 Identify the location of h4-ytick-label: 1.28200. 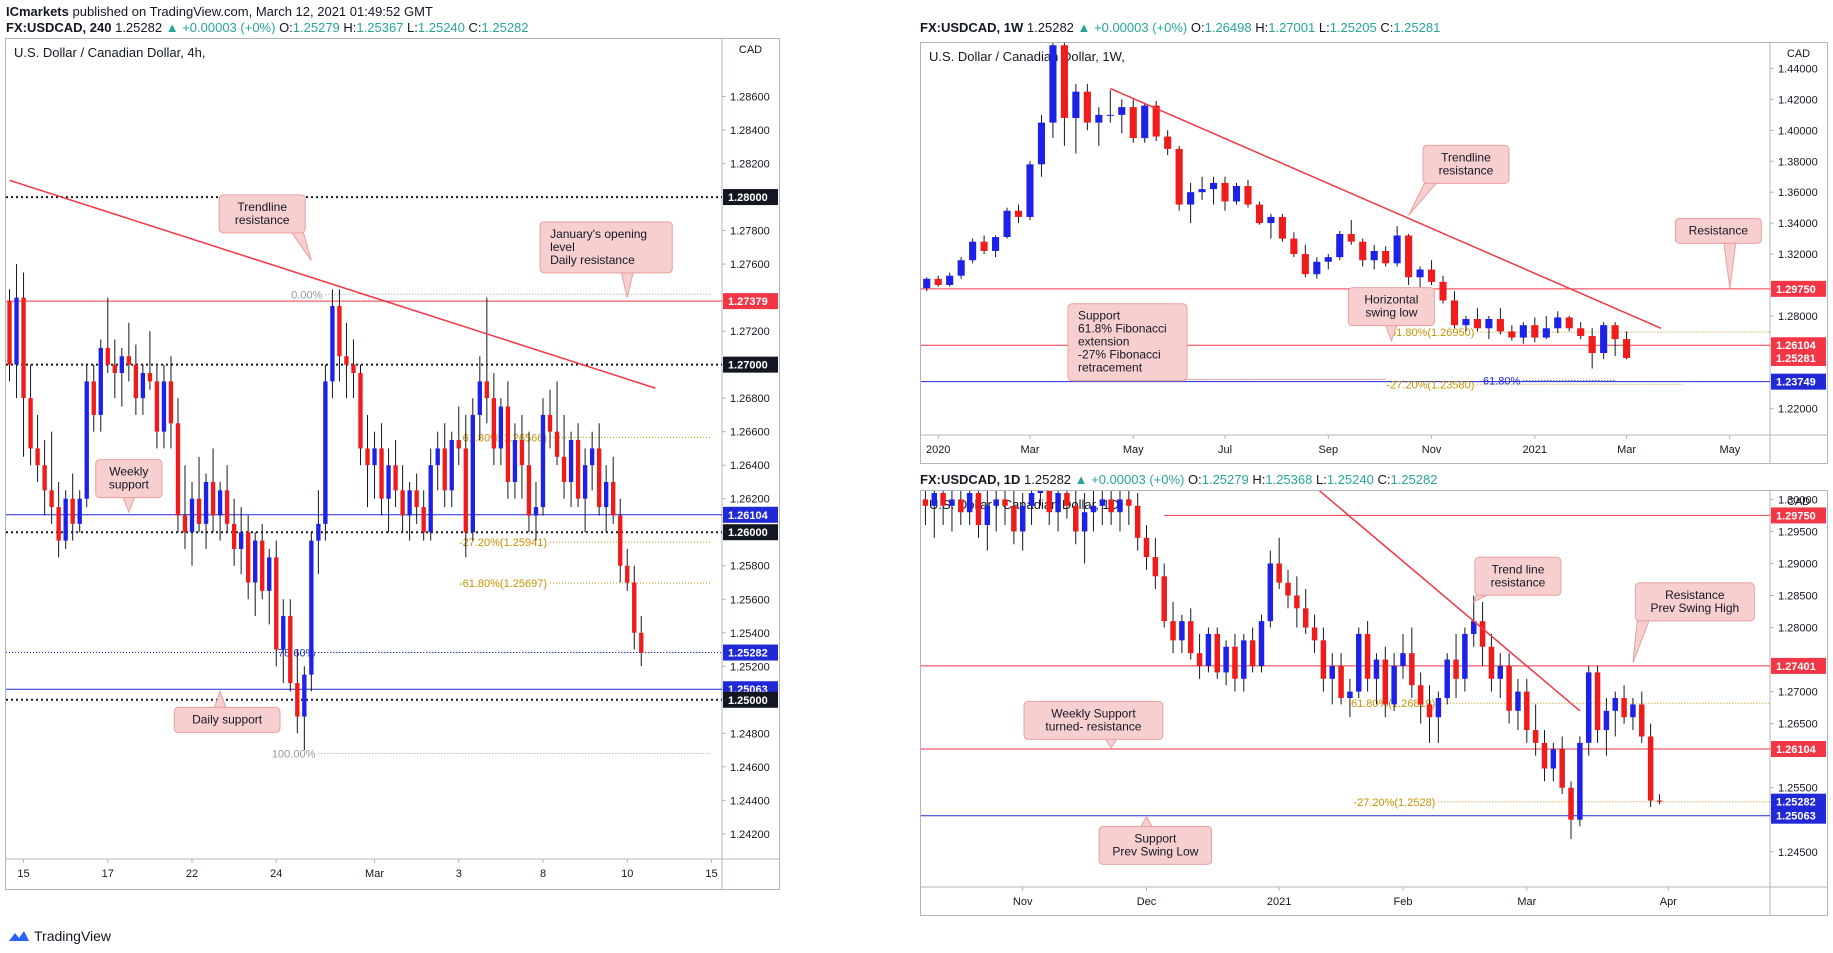
(750, 165).